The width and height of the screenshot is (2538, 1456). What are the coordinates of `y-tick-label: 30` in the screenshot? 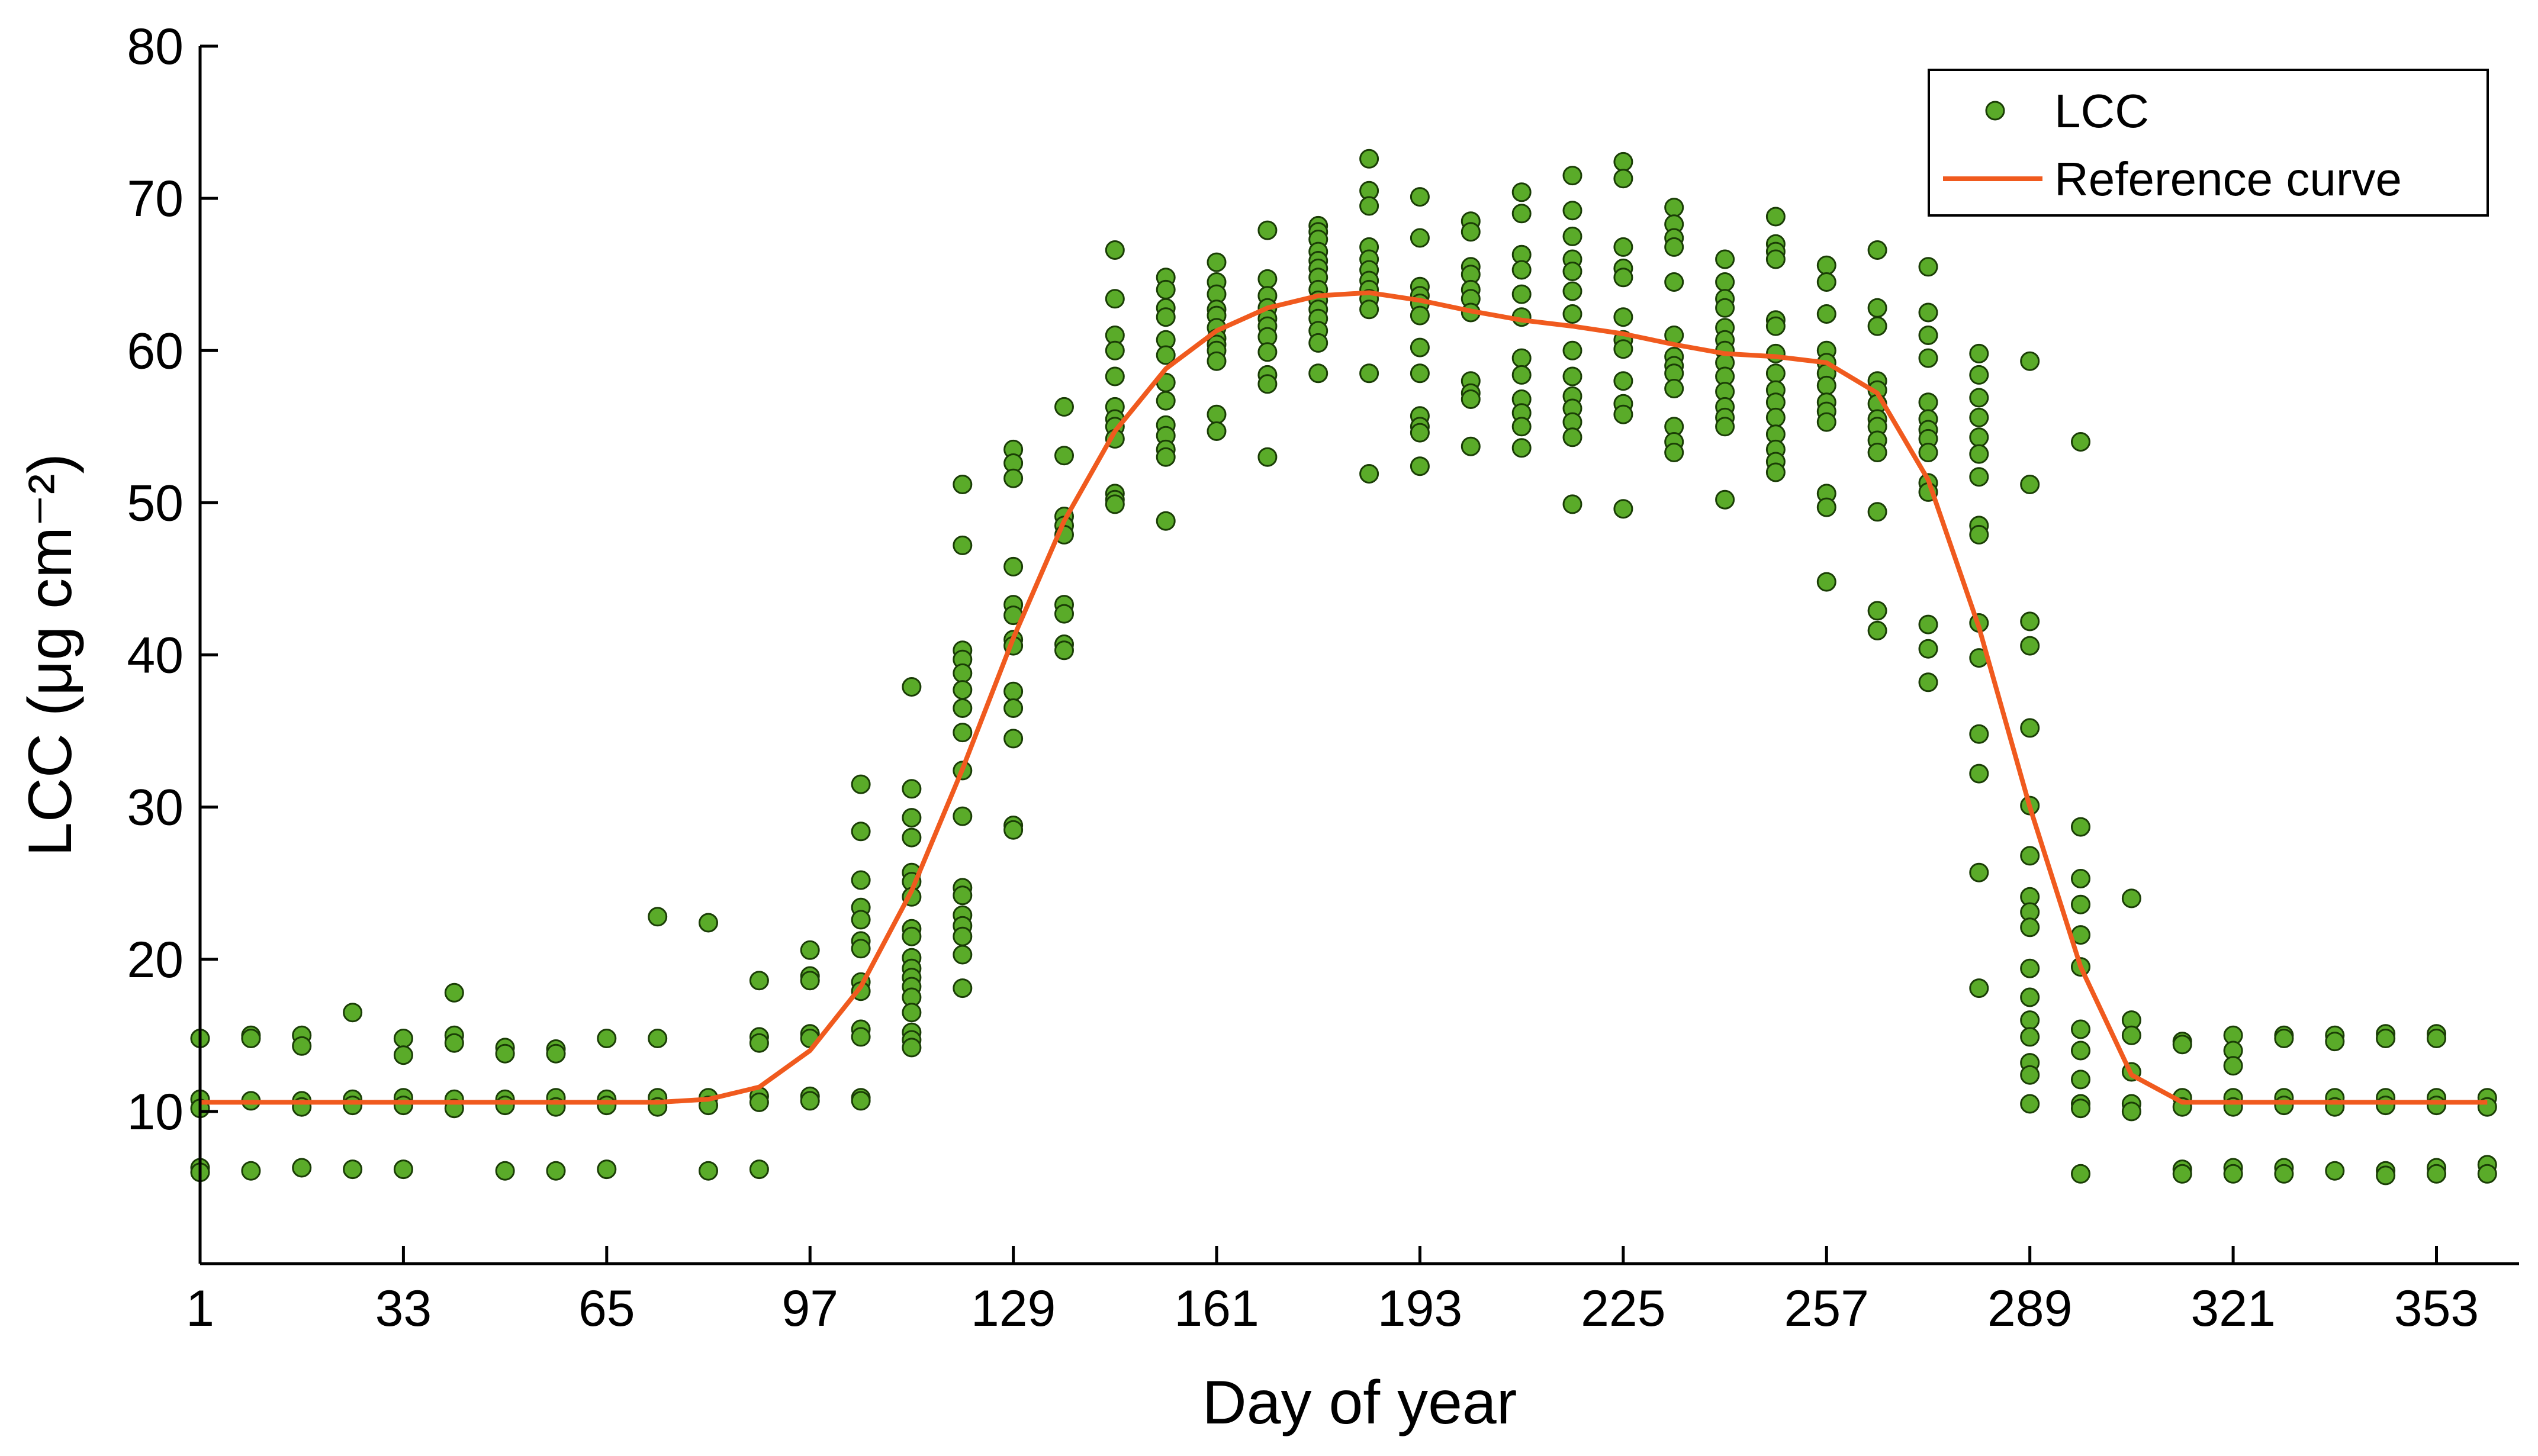 It's located at (155, 807).